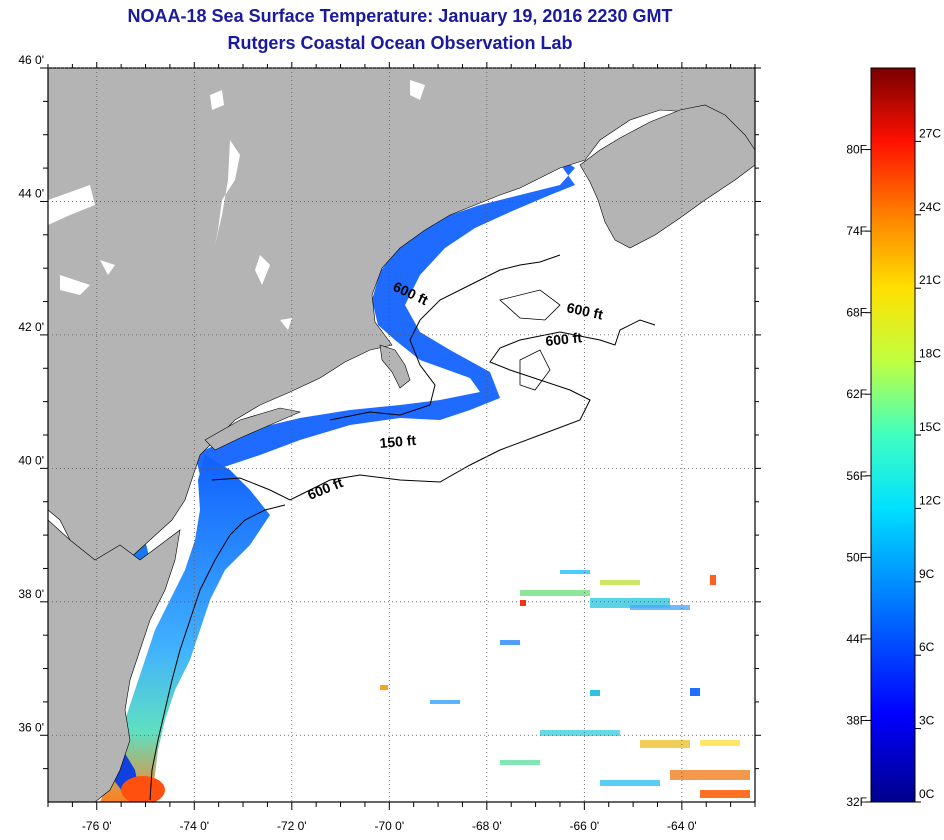  I want to click on lat-tick-label: 40 0', so click(31, 460).